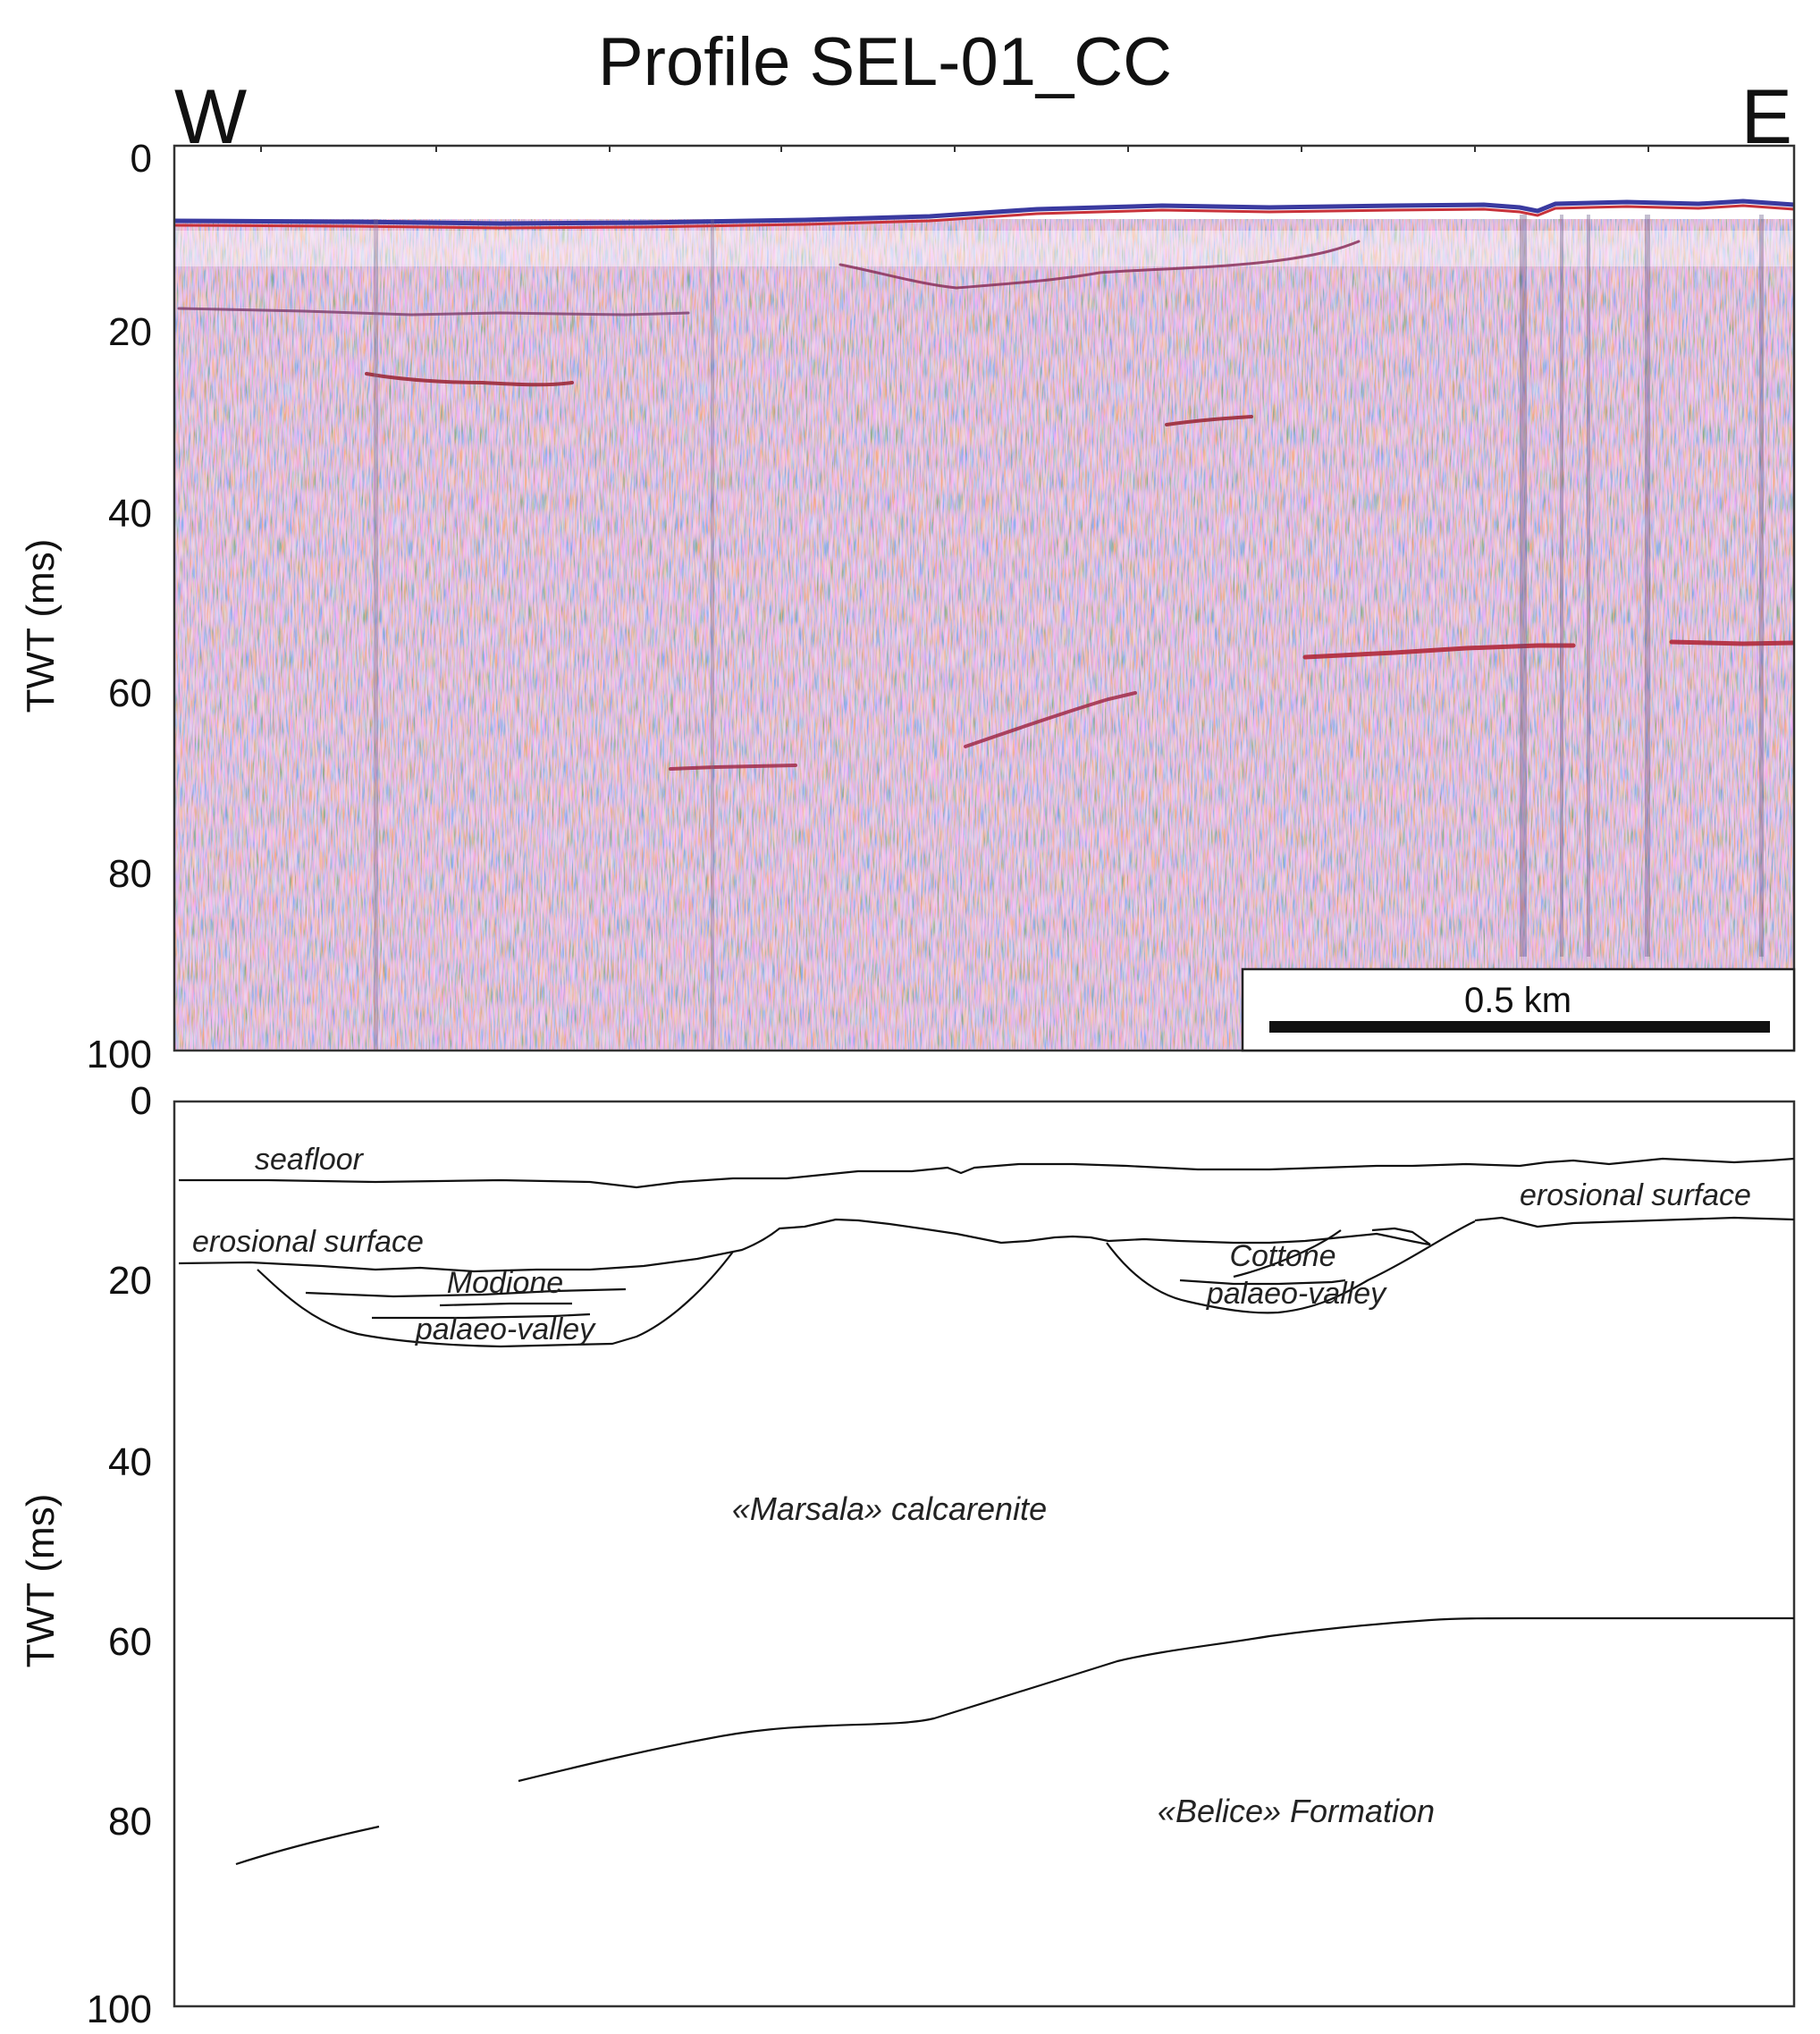 Image resolution: width=1820 pixels, height=2034 pixels. What do you see at coordinates (505, 1329) in the screenshot?
I see `label-modione-palaeo-valley: palaeo-valley` at bounding box center [505, 1329].